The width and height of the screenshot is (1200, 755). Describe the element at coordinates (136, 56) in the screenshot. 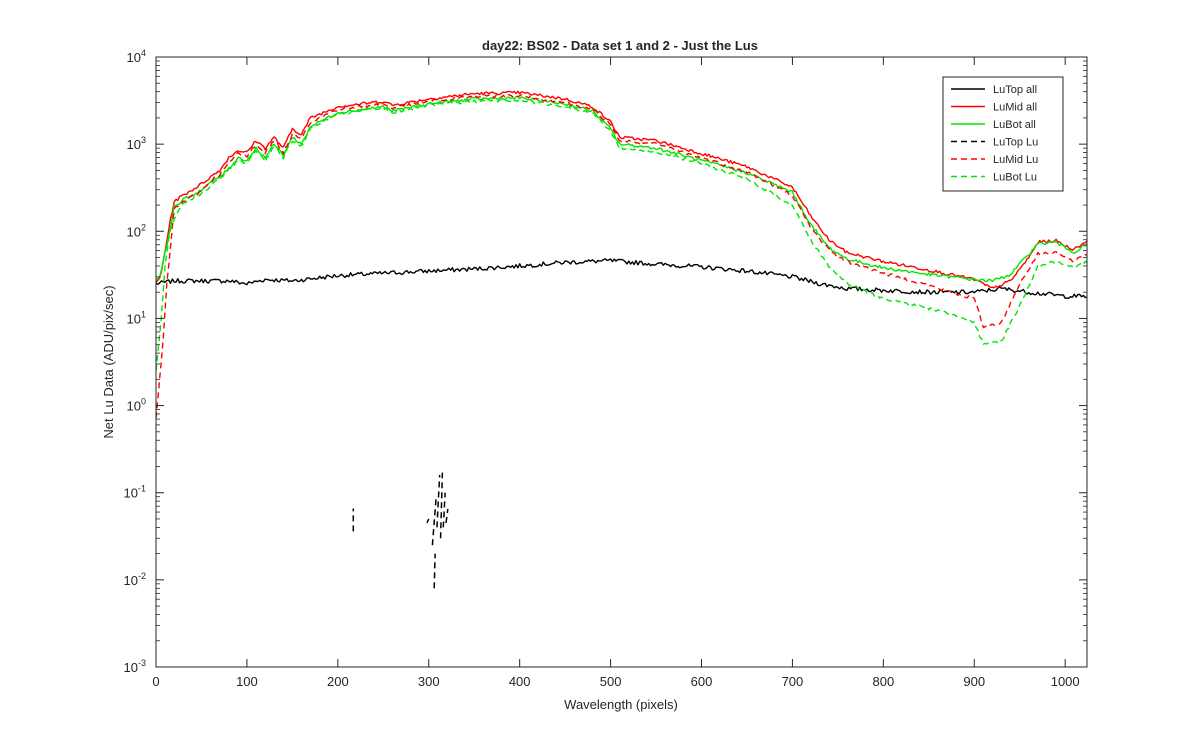

I see `y-tick-label: 10⁴` at that location.